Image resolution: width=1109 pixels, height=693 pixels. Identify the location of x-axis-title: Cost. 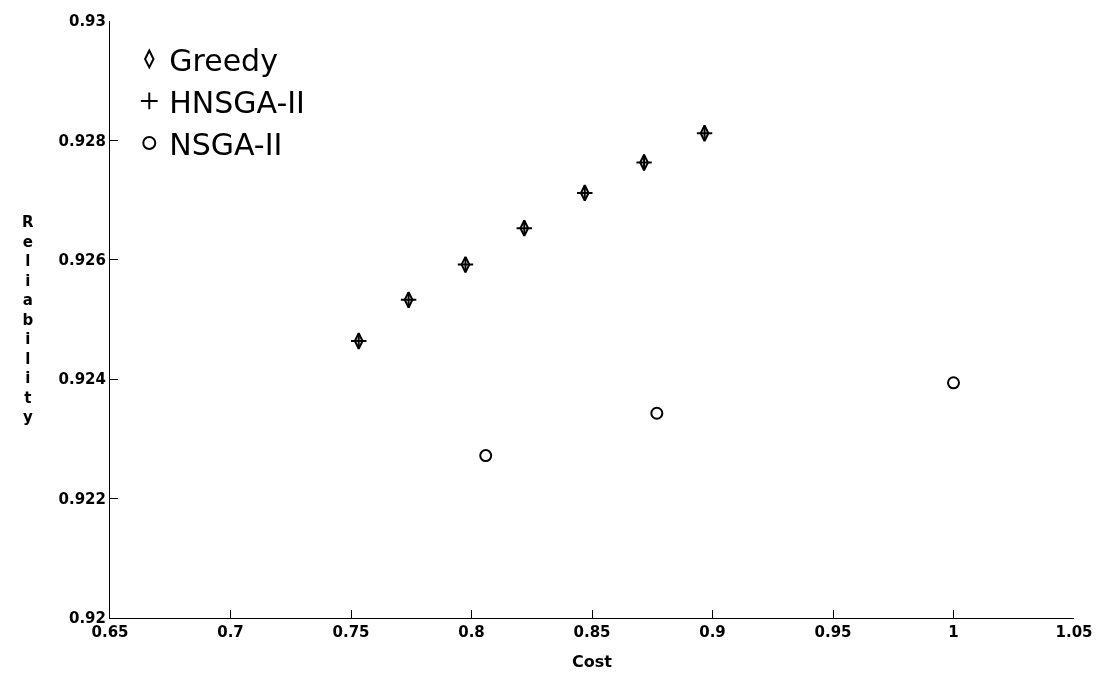
(592, 661).